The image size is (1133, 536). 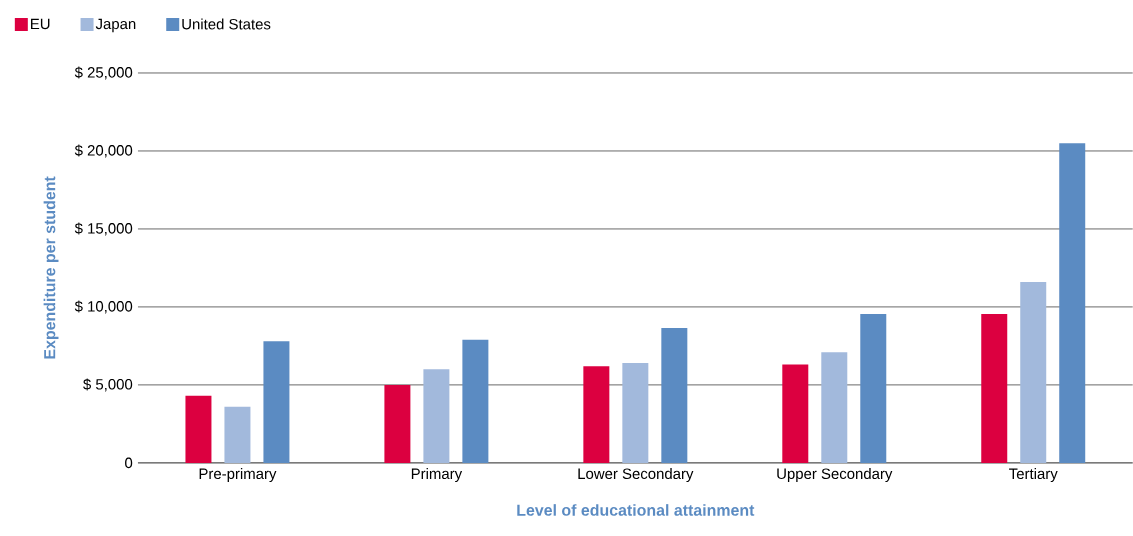 I want to click on x-tick-label: Primary, so click(x=437, y=475).